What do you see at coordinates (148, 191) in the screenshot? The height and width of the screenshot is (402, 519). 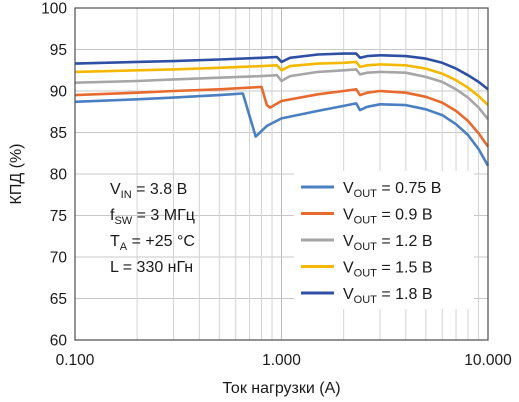 I see `condition-line: VIN = 3.8 В` at bounding box center [148, 191].